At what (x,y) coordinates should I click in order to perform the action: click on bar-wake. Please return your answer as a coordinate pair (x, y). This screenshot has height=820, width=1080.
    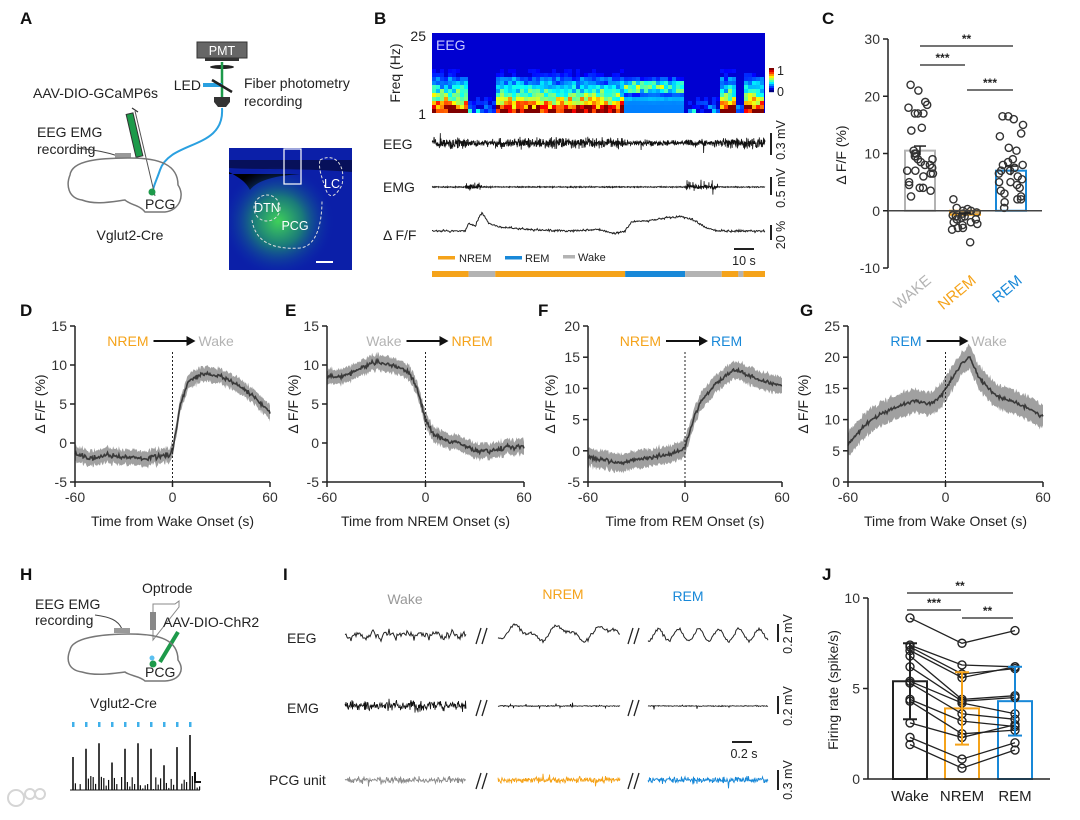
    Looking at the image, I should click on (920, 180).